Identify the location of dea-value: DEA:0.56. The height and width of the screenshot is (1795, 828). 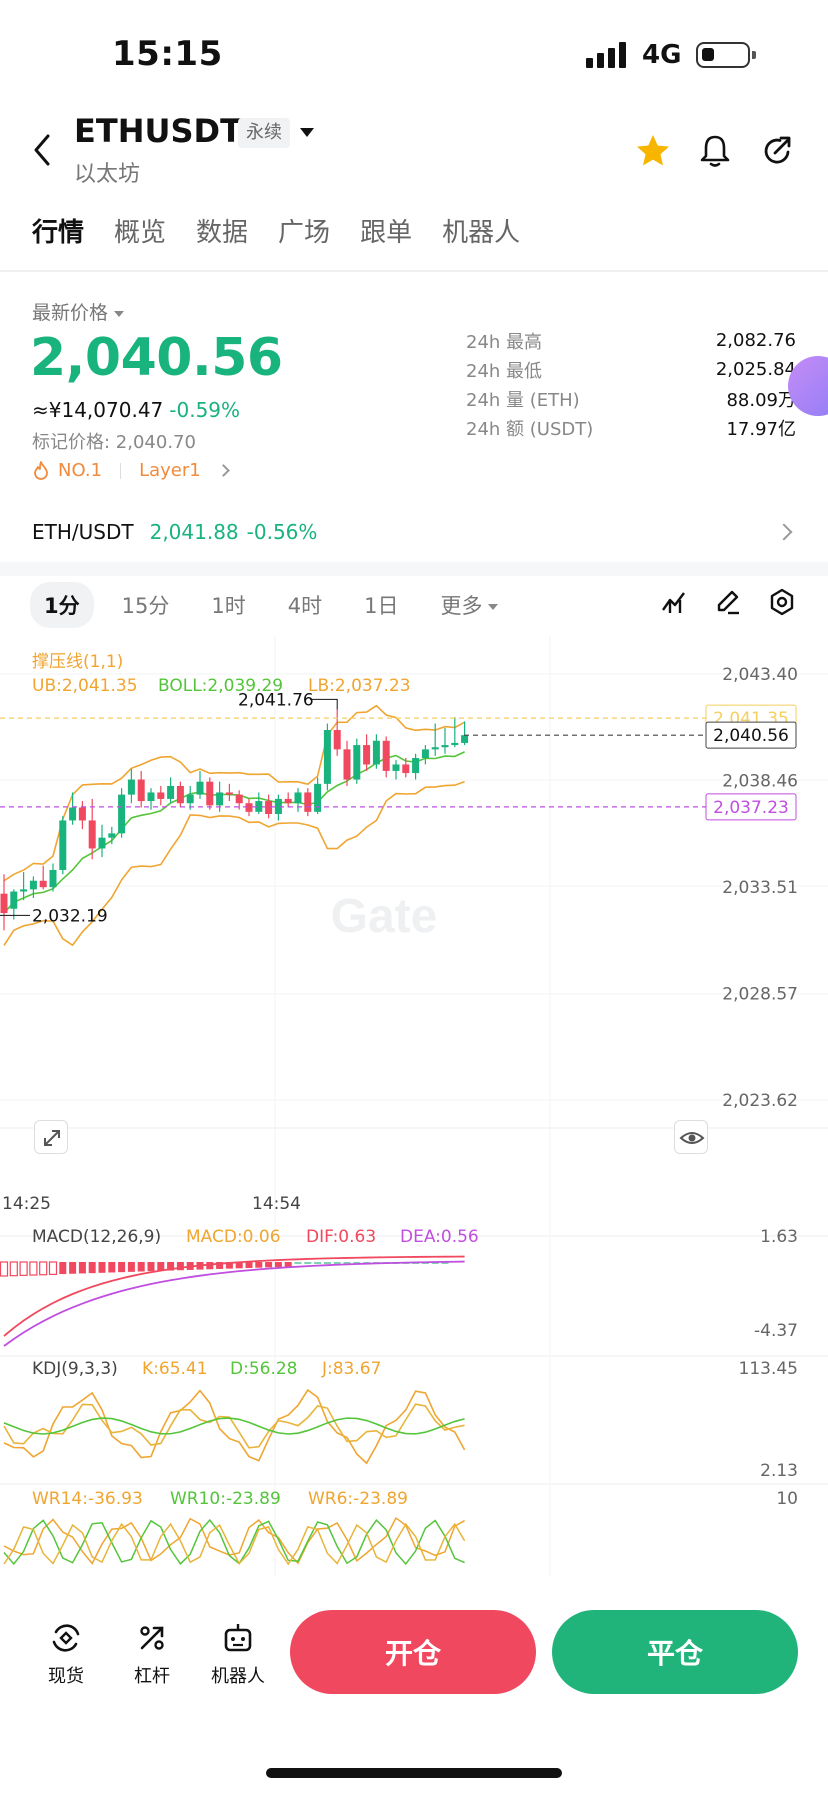
(439, 1237).